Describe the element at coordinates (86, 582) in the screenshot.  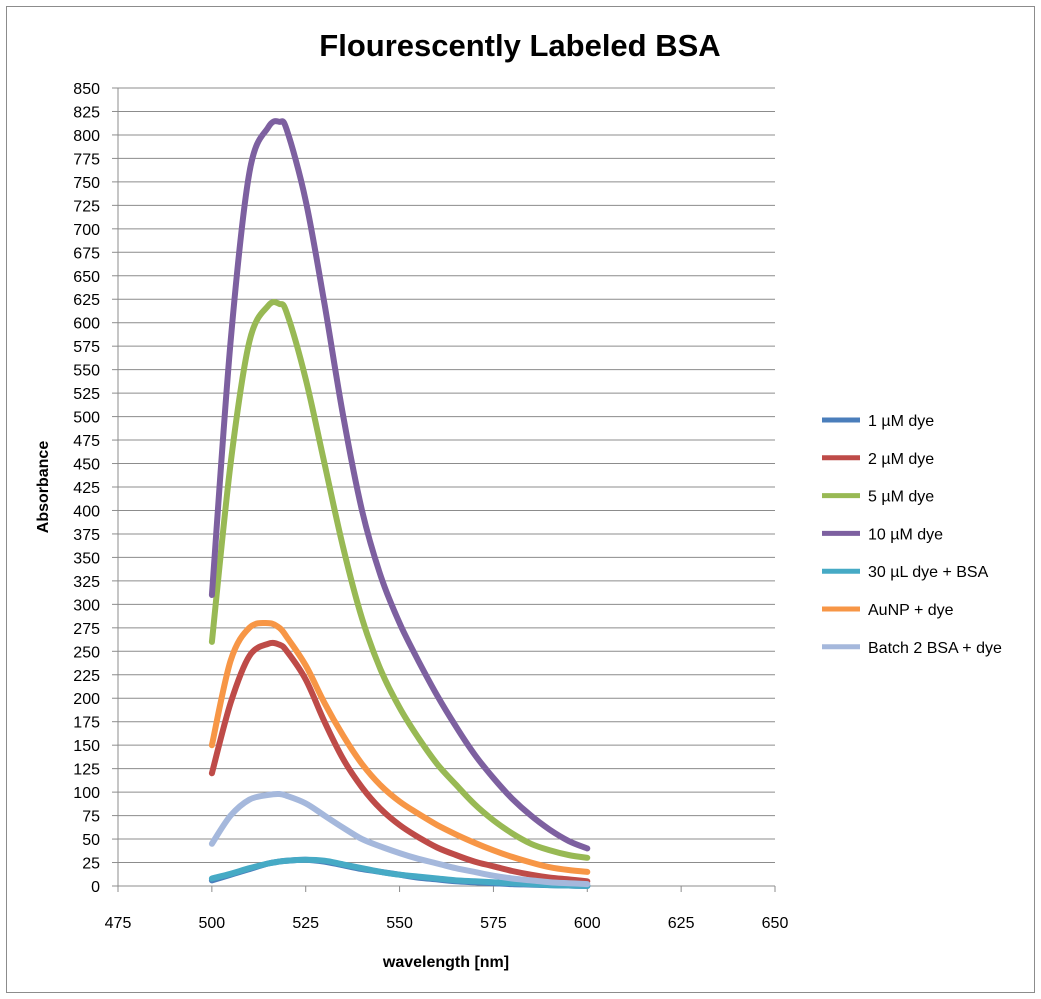
I see `y-tick-label: 325` at that location.